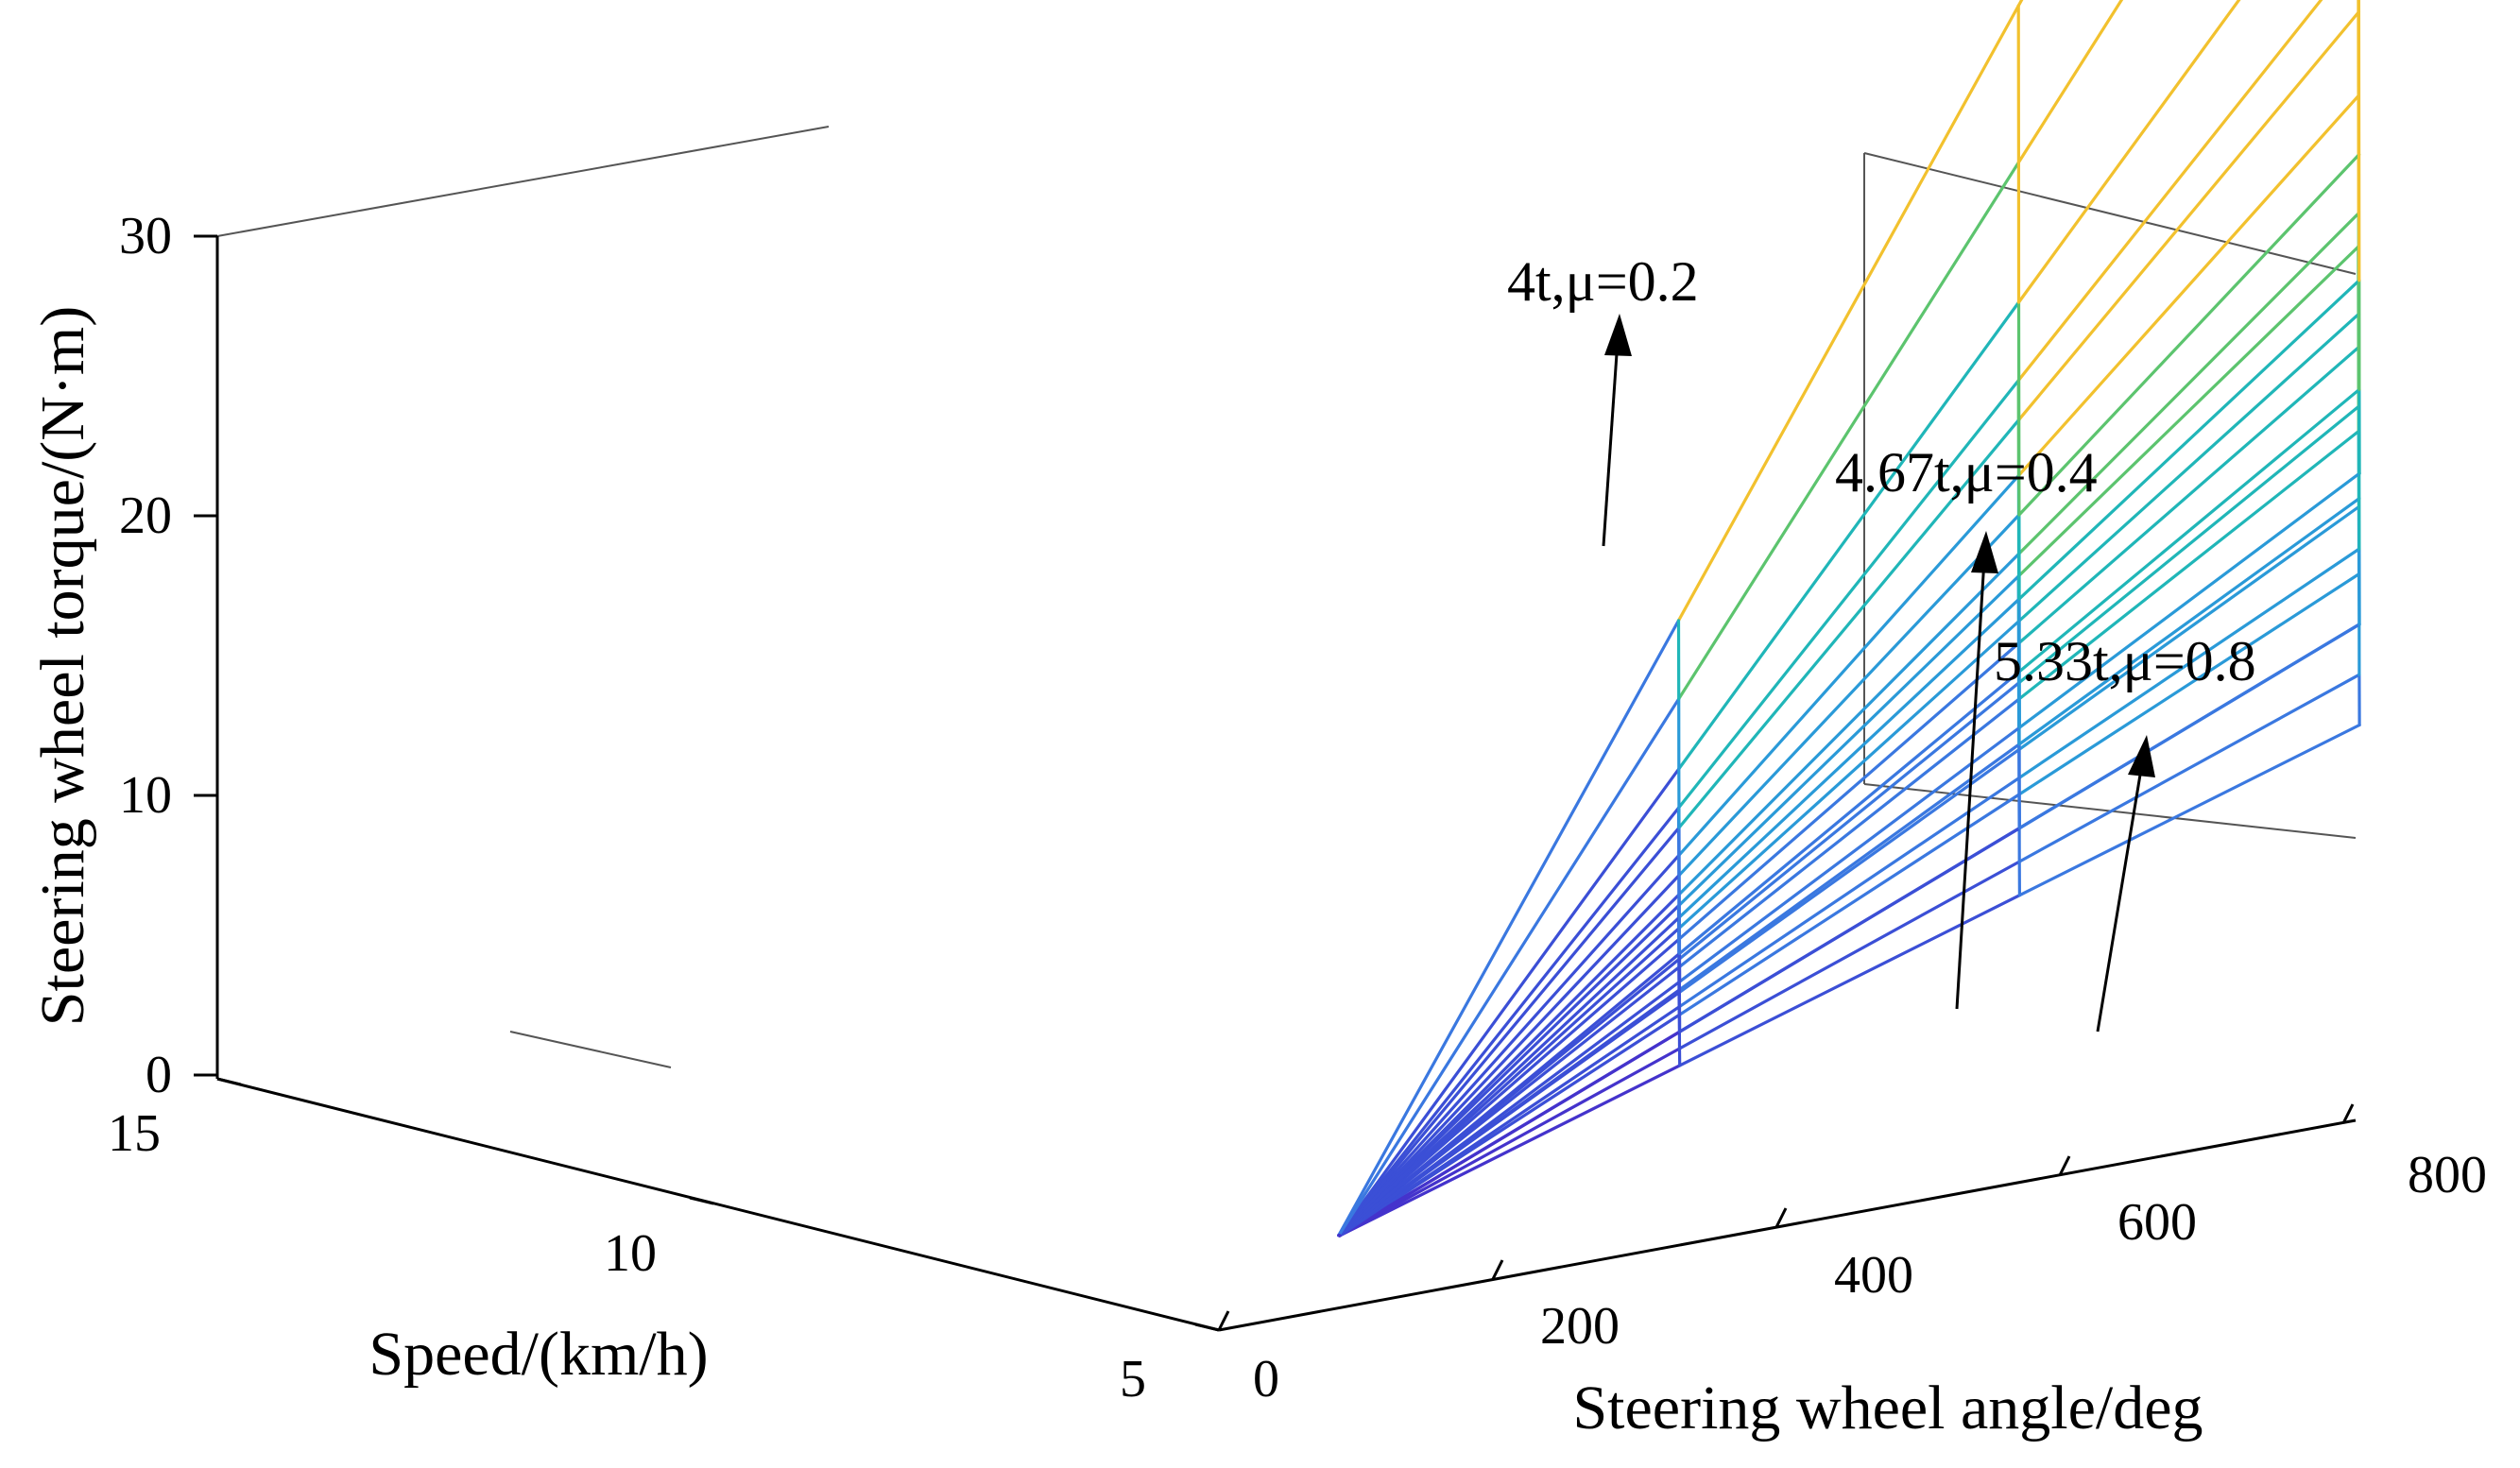 This screenshot has height=1468, width=2520. What do you see at coordinates (718, 1204) in the screenshot?
I see `y-axis-line` at bounding box center [718, 1204].